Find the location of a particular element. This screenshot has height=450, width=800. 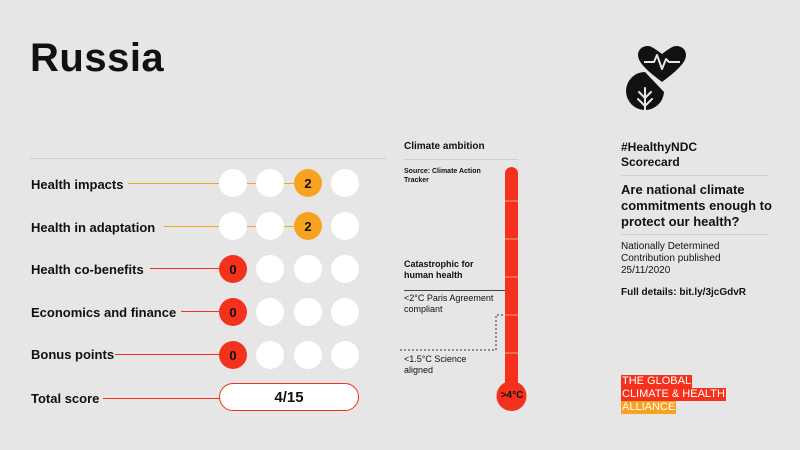

source-label: Source: Climate Action Tracker is located at coordinates (442, 176).